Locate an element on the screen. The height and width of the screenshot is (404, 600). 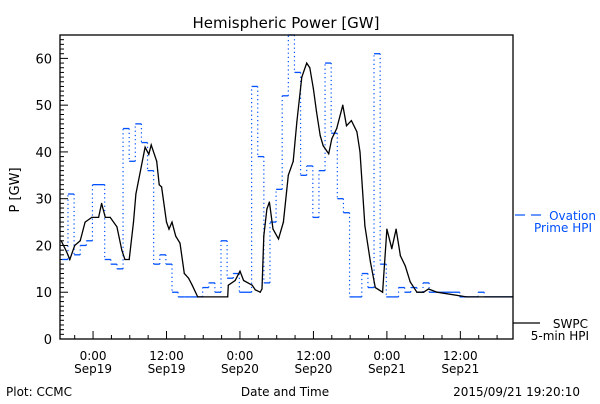
x-axis-label: Date and Time is located at coordinates (285, 392).